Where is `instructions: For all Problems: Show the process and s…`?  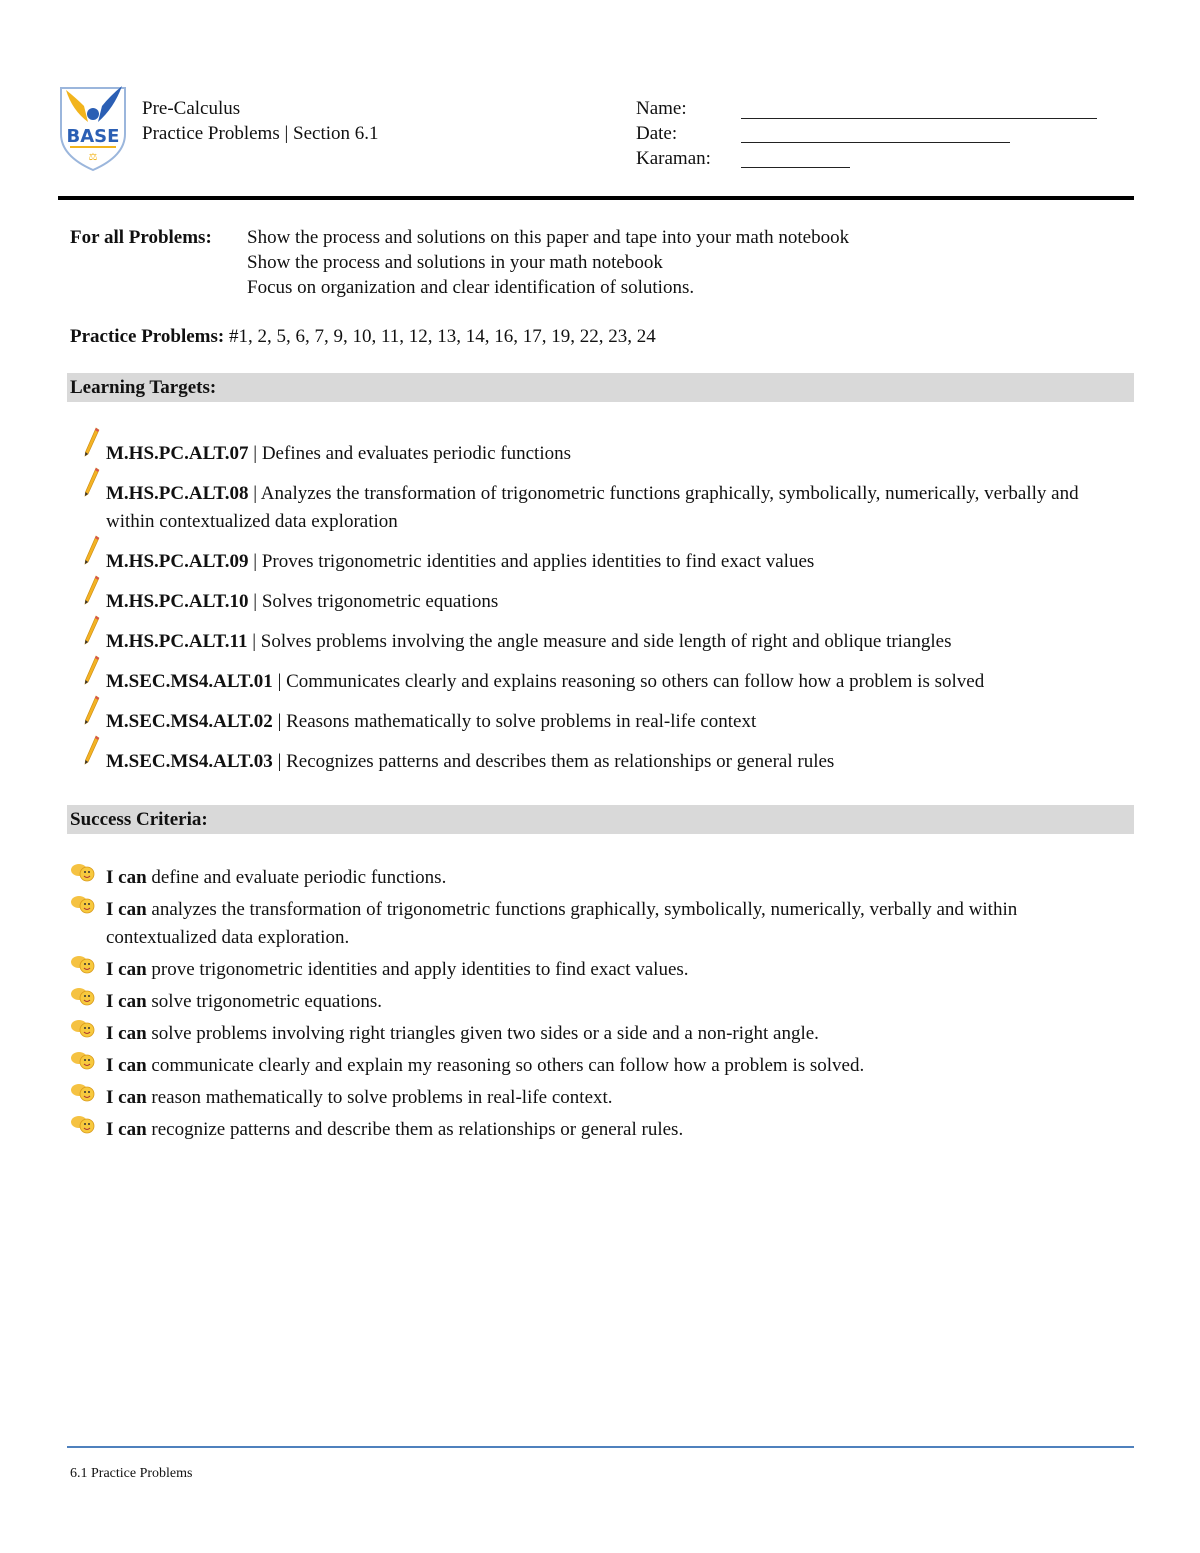 instructions: For all Problems: Show the process and s… is located at coordinates (459, 261).